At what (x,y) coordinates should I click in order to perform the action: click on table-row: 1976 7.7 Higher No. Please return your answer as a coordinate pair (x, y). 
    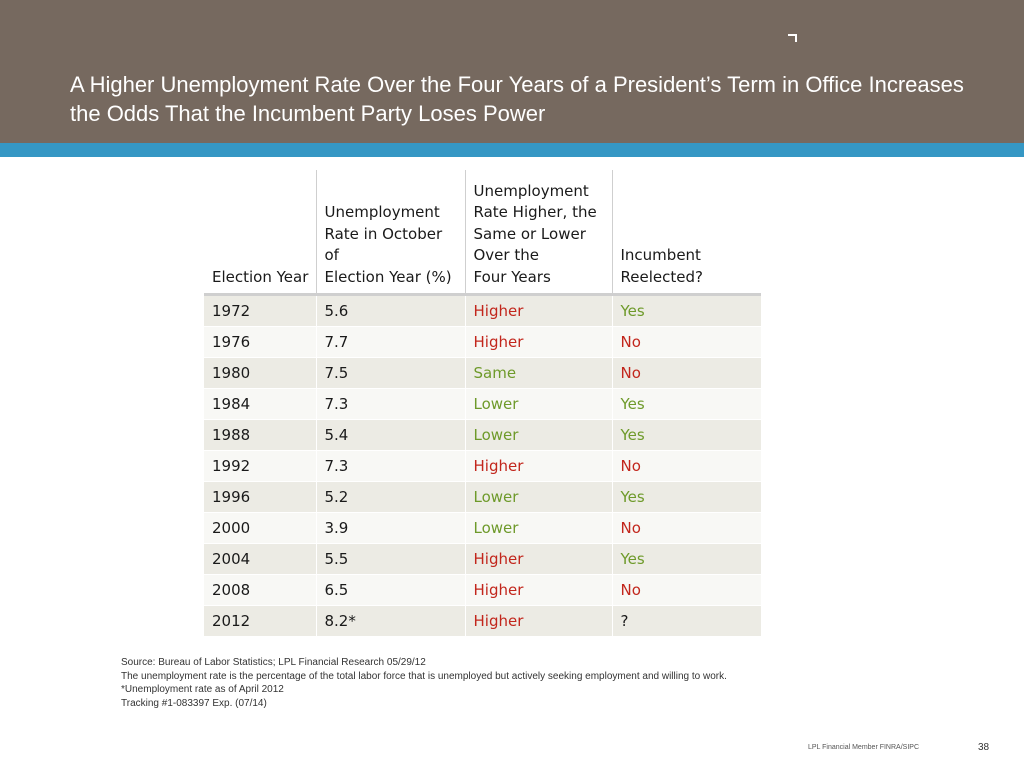
    Looking at the image, I should click on (482, 342).